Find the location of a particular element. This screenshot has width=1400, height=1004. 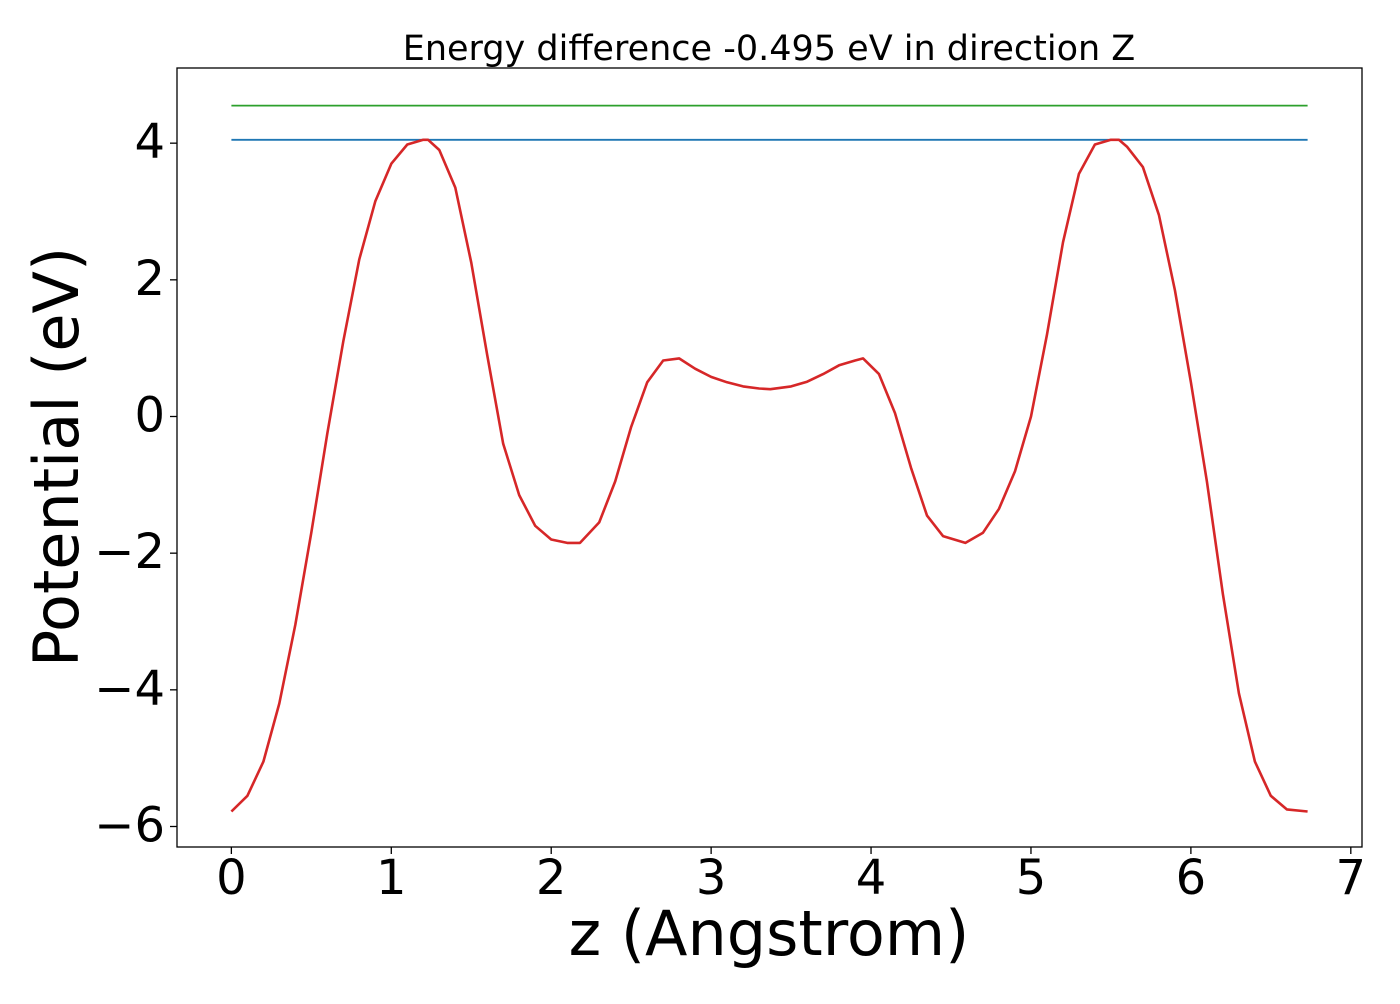

x-tick-label: 2 is located at coordinates (551, 878).